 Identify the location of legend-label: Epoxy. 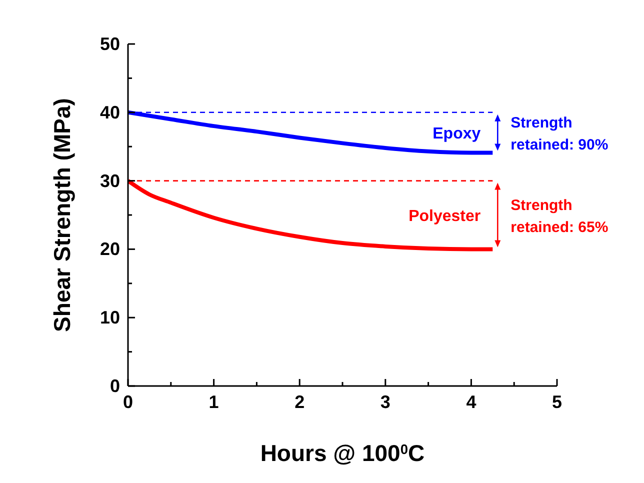
(456, 134).